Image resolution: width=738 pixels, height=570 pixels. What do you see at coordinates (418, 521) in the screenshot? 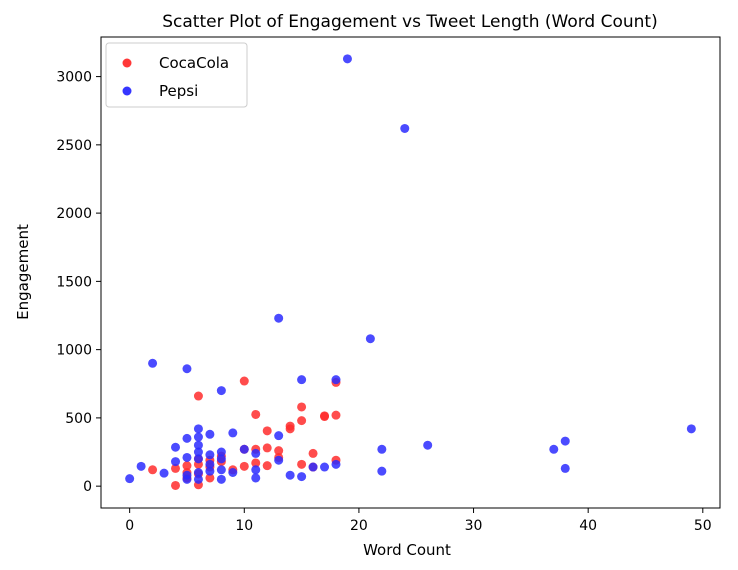
I see `x-axis: 0 10 20 30 40 50` at bounding box center [418, 521].